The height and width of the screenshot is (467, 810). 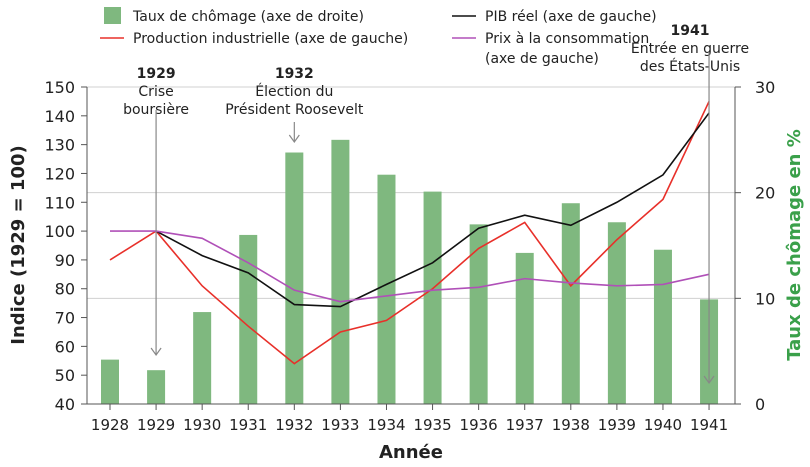 I want to click on x-tick-label: 1935, so click(x=432, y=425).